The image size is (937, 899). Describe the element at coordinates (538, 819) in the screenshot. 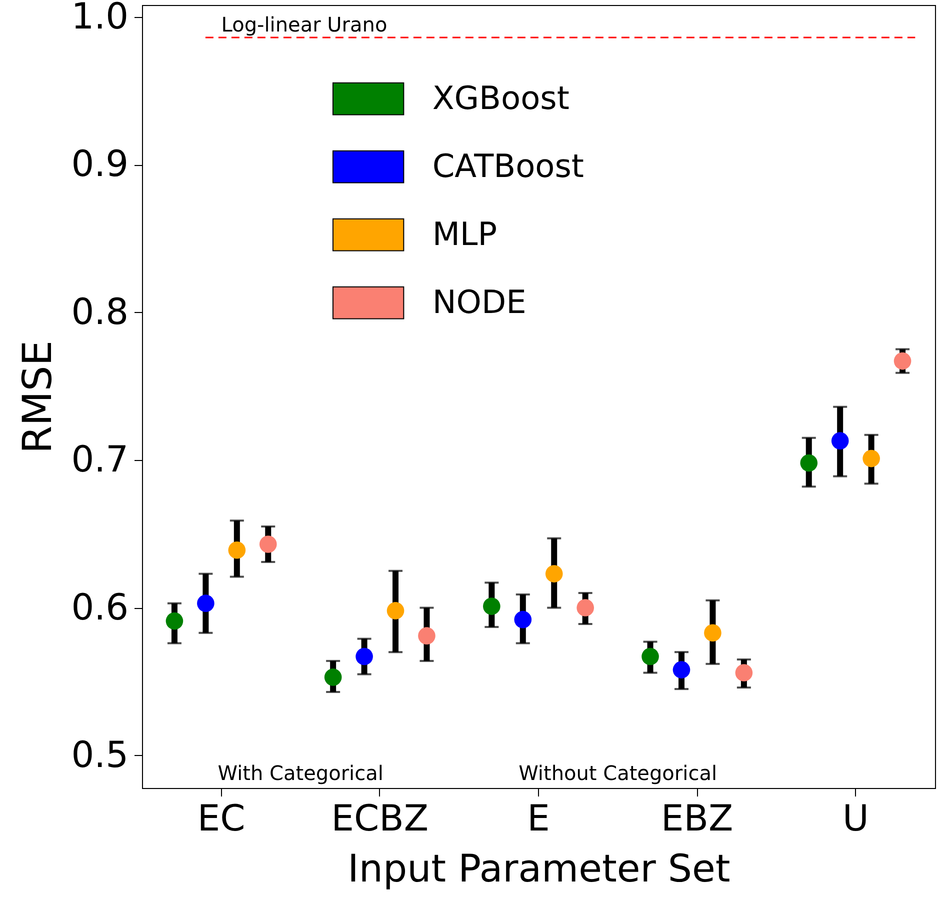

I see `x-tick-label: E` at that location.